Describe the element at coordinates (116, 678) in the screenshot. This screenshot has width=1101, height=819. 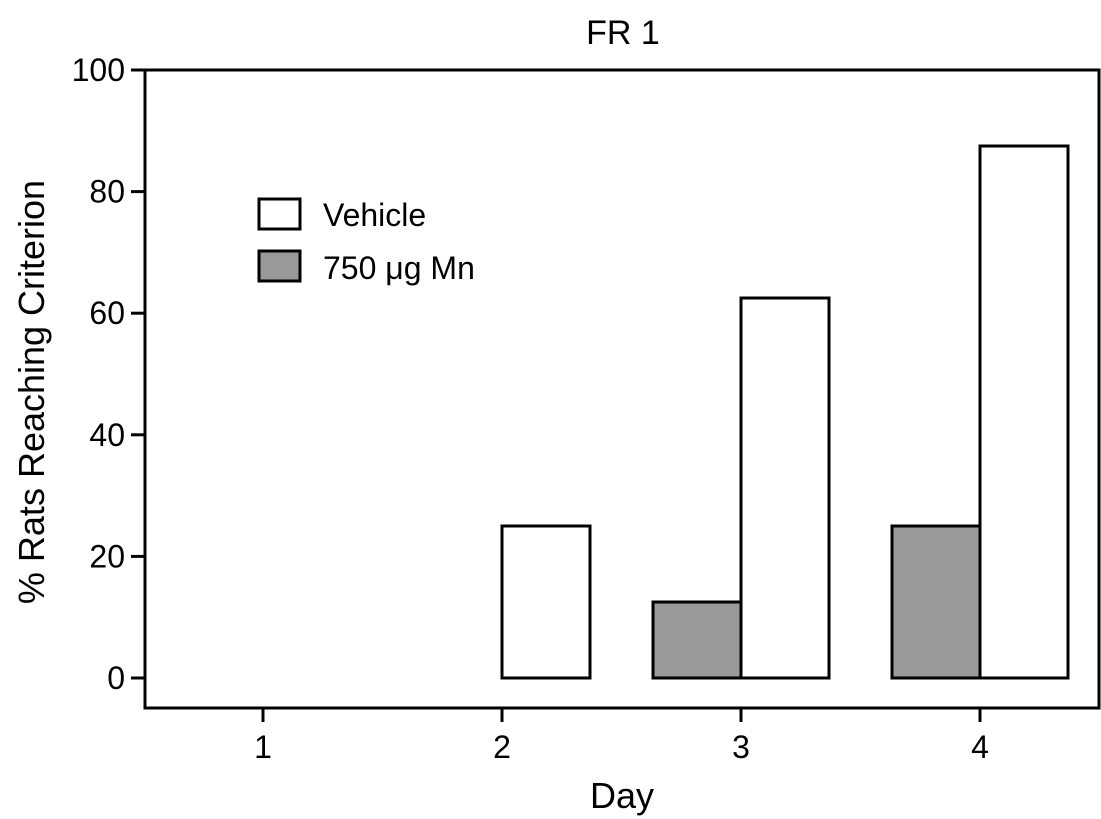
I see `y-tick-label: 0` at that location.